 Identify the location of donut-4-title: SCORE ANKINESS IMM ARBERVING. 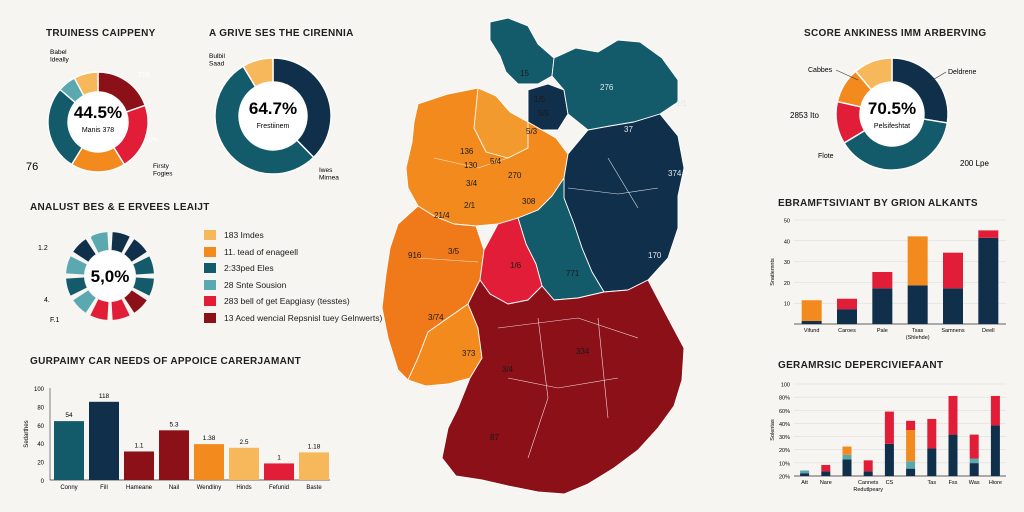
(895, 33).